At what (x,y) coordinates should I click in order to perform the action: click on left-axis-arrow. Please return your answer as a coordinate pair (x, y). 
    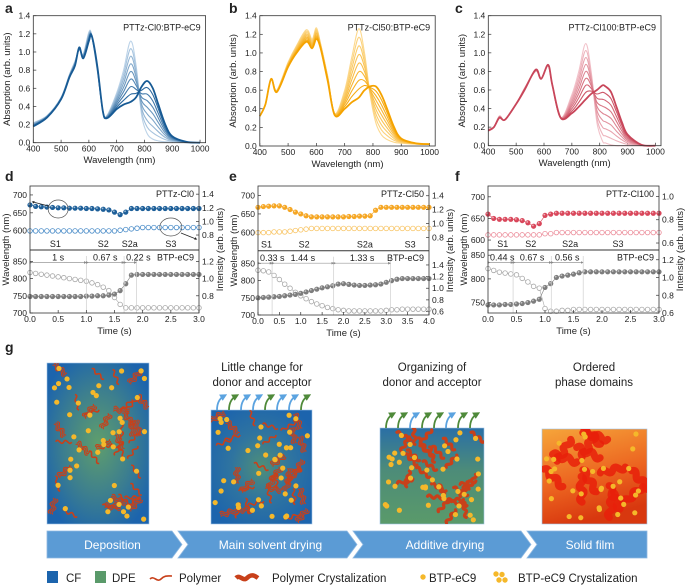
    Looking at the image, I should click on (40, 203).